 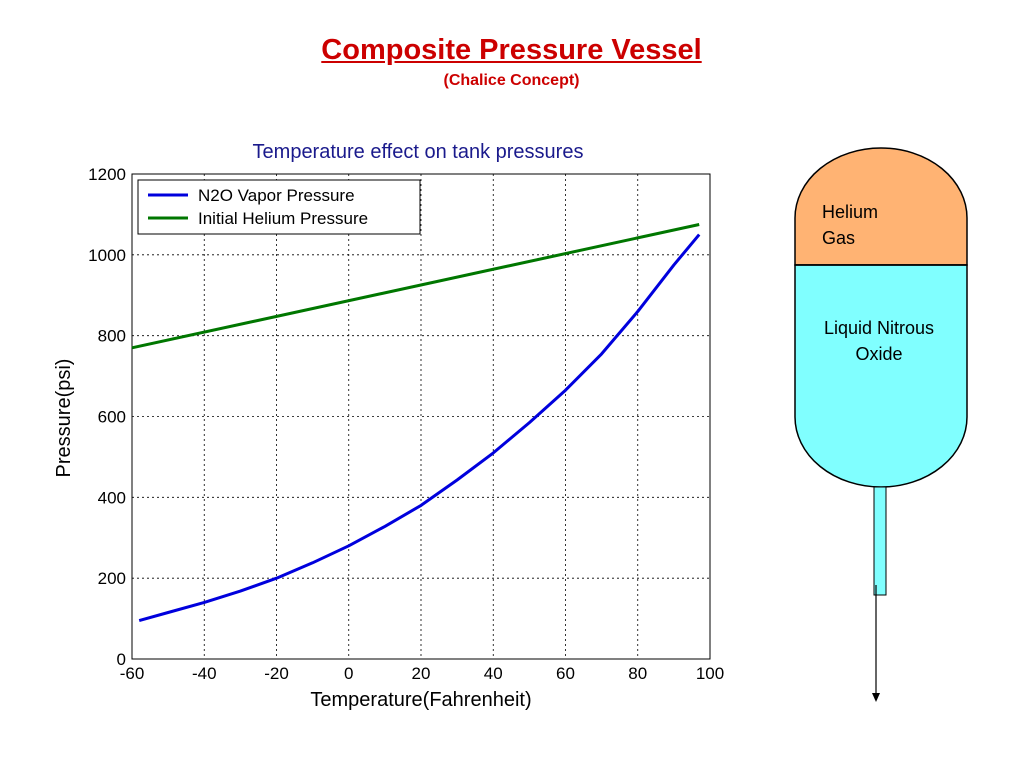 I want to click on x-tick-label: -60, so click(x=132, y=673).